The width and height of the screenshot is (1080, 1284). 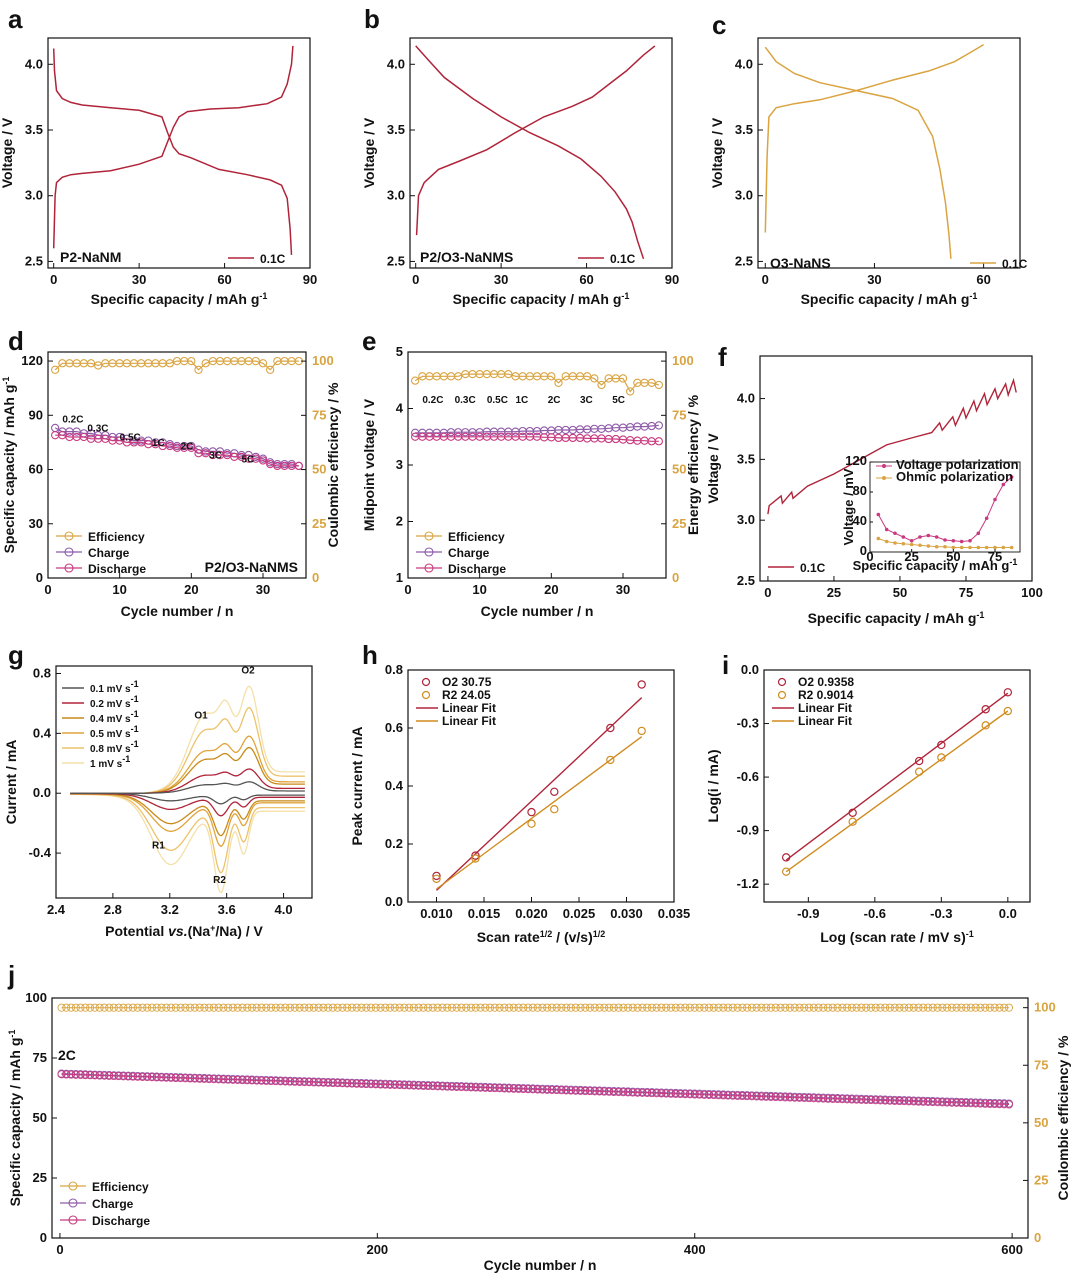 I want to click on O2-point, so click(x=610, y=728).